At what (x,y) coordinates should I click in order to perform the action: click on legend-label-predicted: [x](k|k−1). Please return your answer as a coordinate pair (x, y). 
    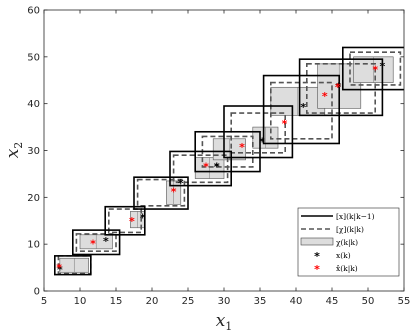
    Looking at the image, I should click on (355, 216).